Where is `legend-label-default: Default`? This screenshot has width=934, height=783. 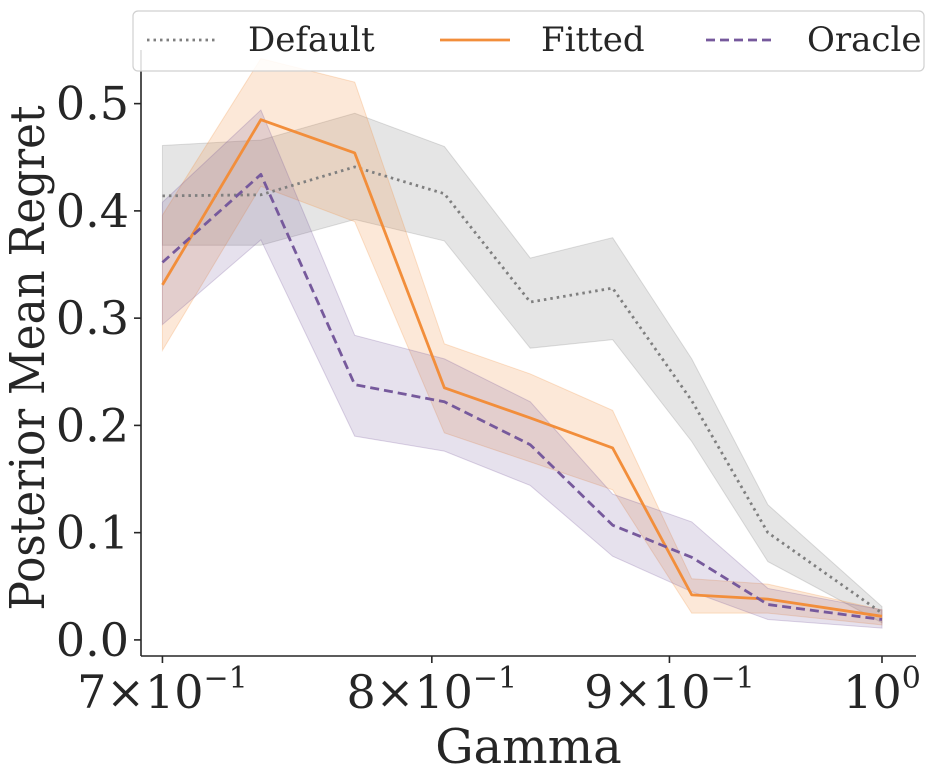 legend-label-default: Default is located at coordinates (311, 40).